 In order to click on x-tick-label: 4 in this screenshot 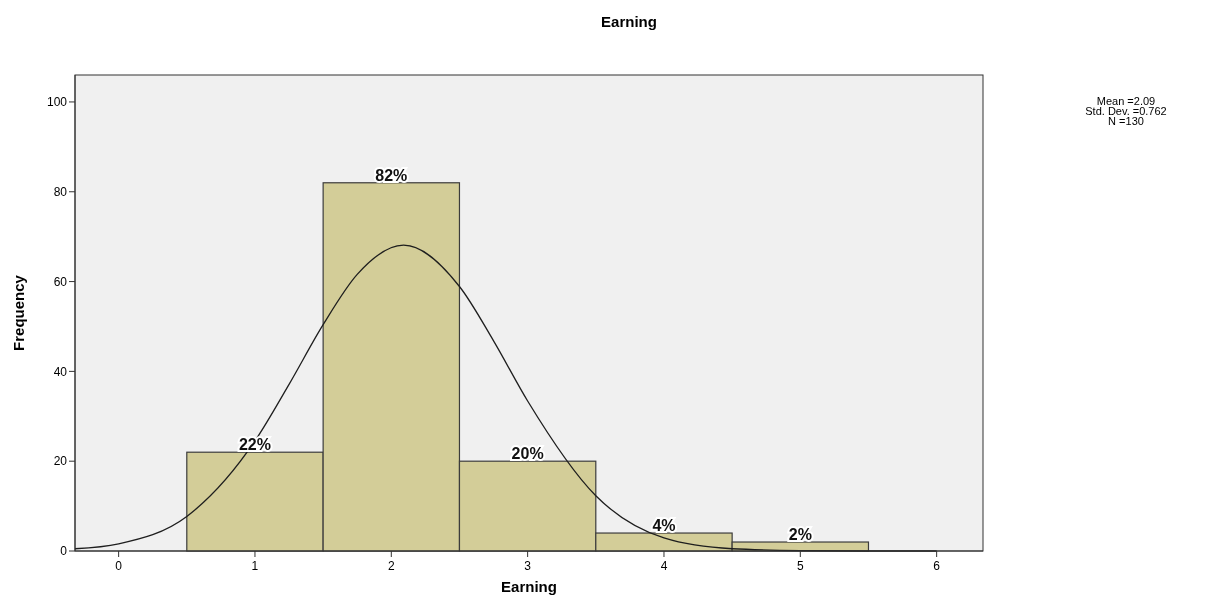, I will do `click(664, 566)`.